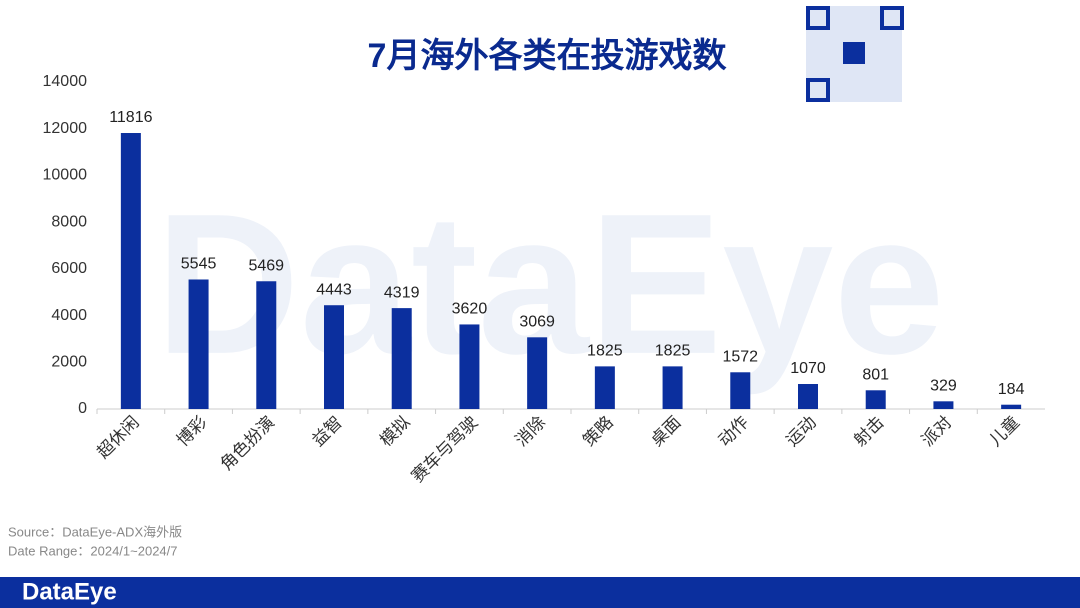  I want to click on x-tick-label: 派对, so click(936, 431).